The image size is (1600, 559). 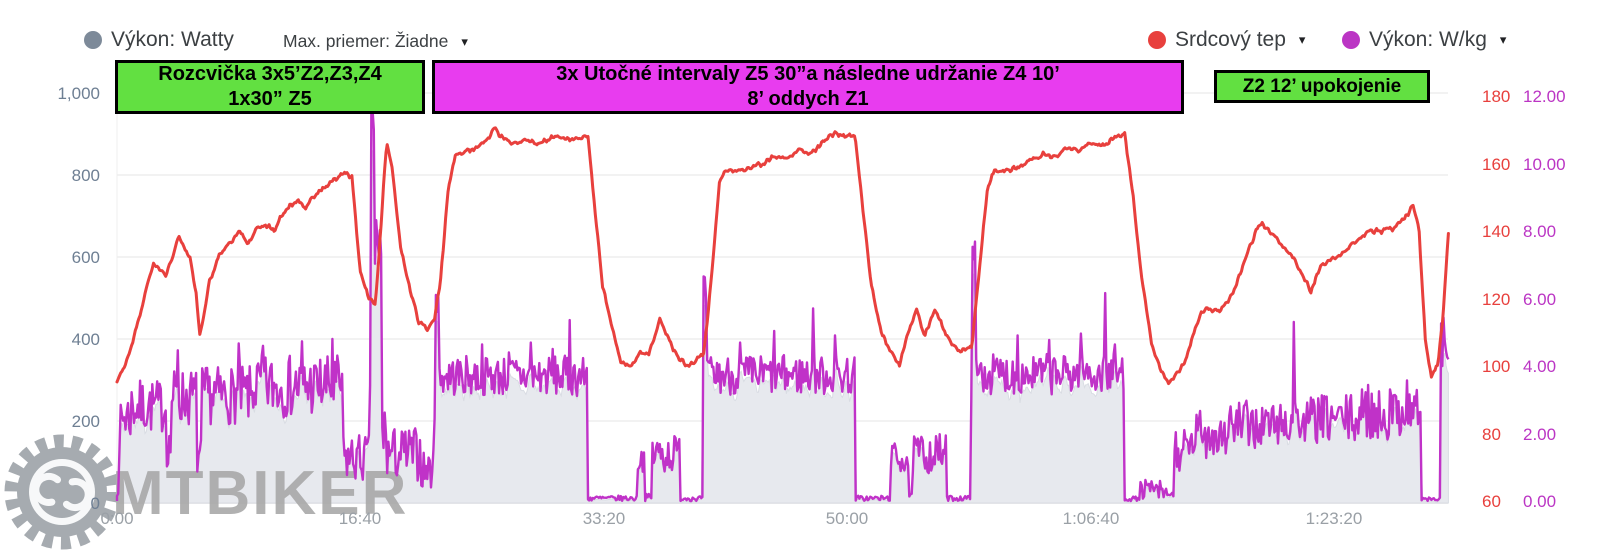 What do you see at coordinates (172, 39) in the screenshot?
I see `legend-label: Výkon: Watty` at bounding box center [172, 39].